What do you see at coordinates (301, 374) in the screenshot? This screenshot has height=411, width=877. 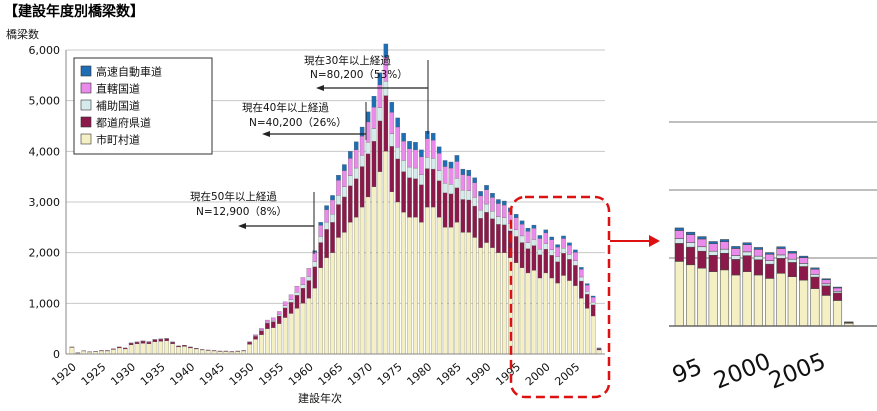 I see `x-tick-label: 1960` at bounding box center [301, 374].